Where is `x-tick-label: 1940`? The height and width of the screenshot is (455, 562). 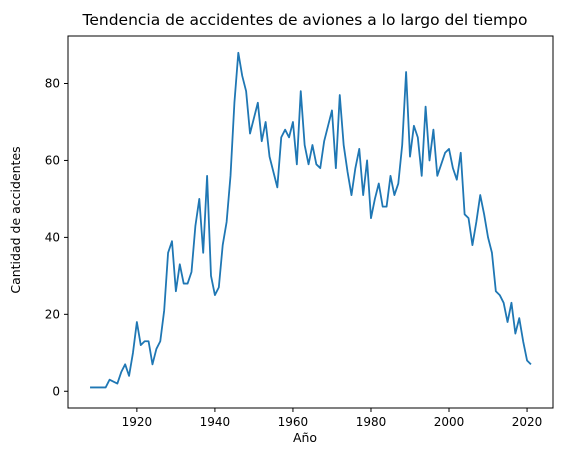 x-tick-label: 1940 is located at coordinates (215, 422).